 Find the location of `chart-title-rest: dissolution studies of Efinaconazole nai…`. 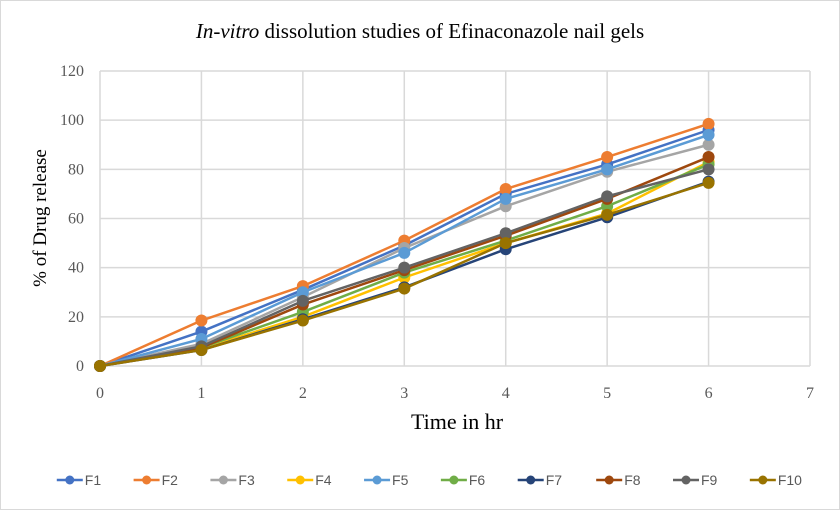

chart-title-rest: dissolution studies of Efinaconazole nai… is located at coordinates (451, 31).